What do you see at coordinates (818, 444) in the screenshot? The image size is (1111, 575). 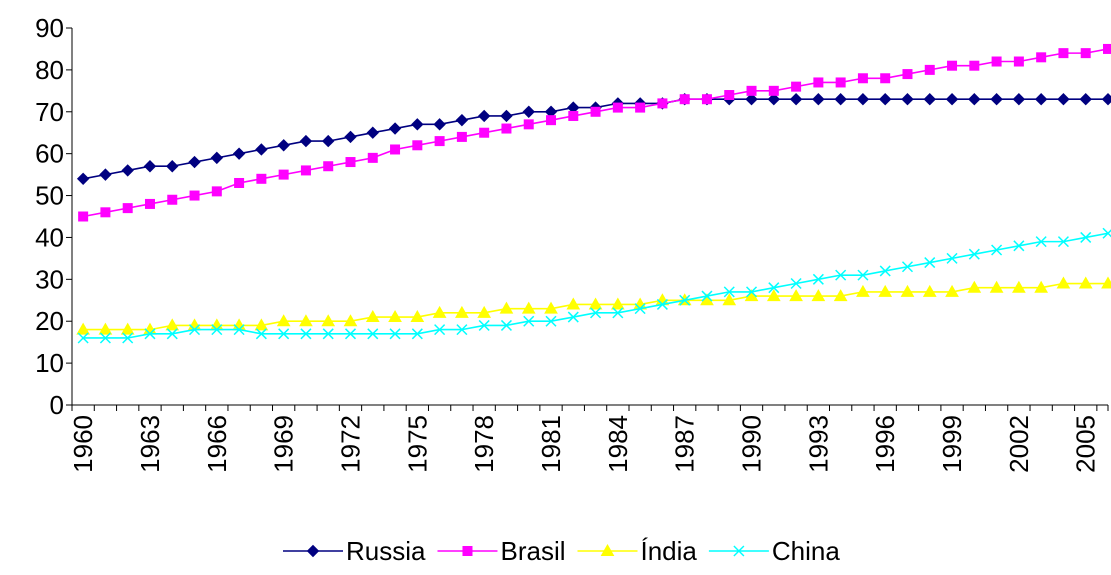 I see `x-tick-label: 1993` at bounding box center [818, 444].